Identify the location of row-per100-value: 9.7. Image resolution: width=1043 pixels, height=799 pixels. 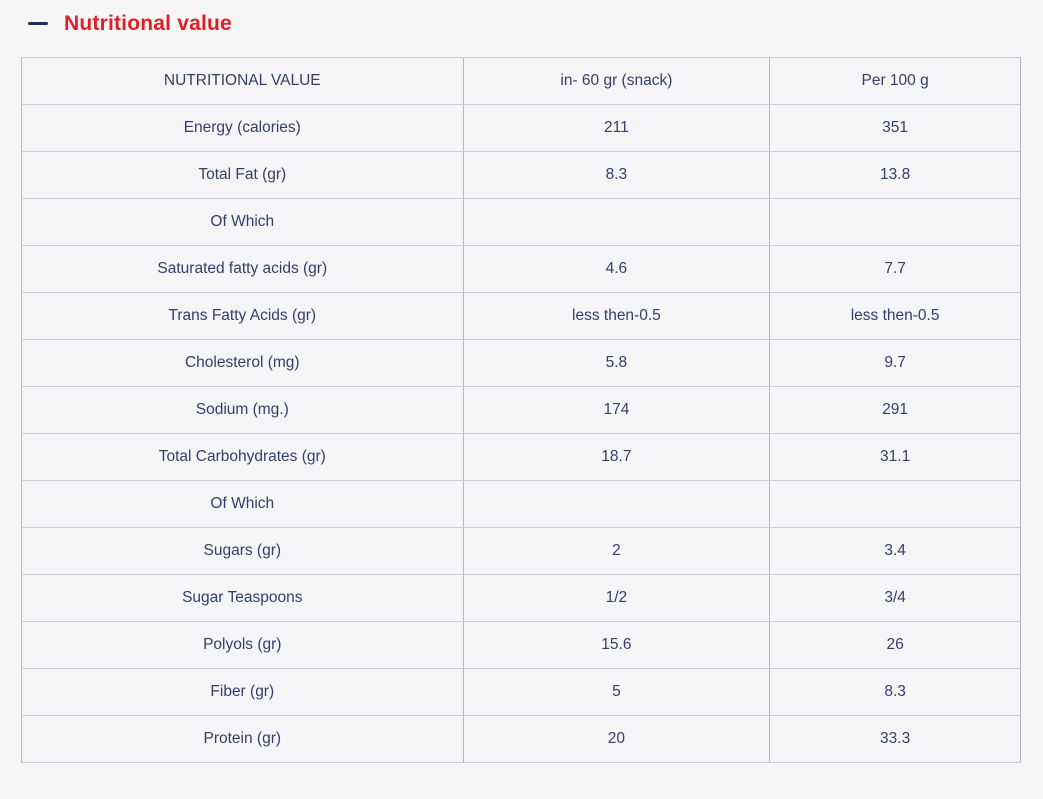
(895, 363).